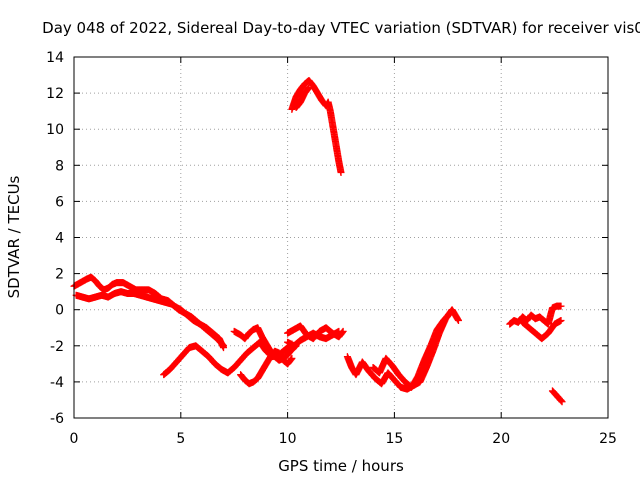 Image resolution: width=640 pixels, height=480 pixels. I want to click on series-early-track-lower, so click(150, 319).